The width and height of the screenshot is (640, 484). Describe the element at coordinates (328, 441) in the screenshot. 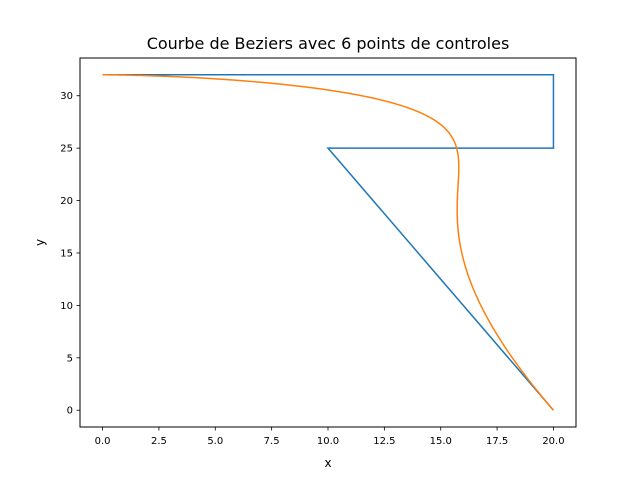

I see `x-tick-label: 10.0` at that location.